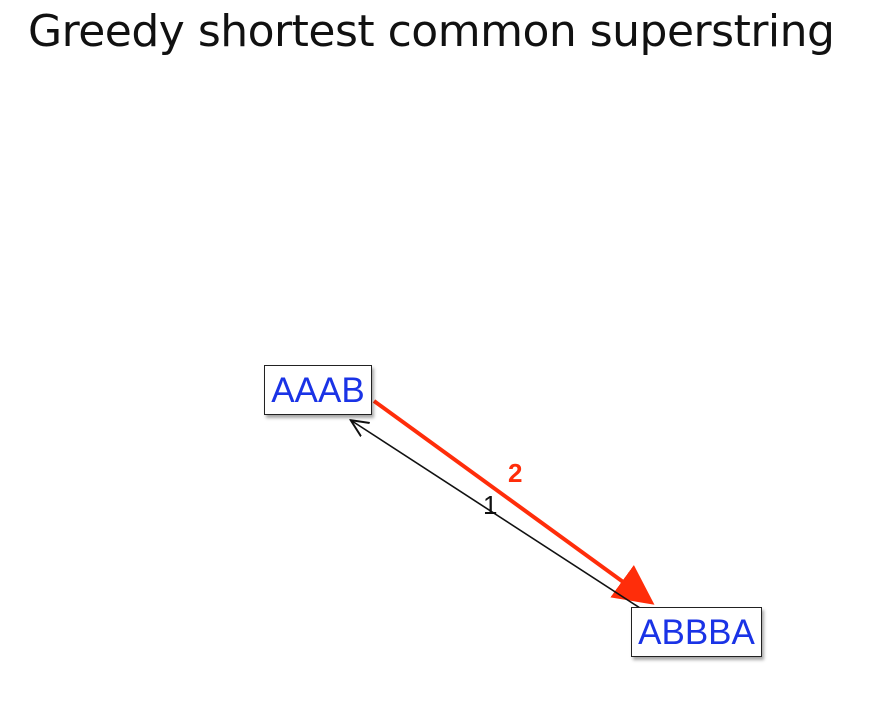 Image resolution: width=888 pixels, height=708 pixels. Describe the element at coordinates (515, 473) in the screenshot. I see `edge-label-overlap-2: 2` at that location.